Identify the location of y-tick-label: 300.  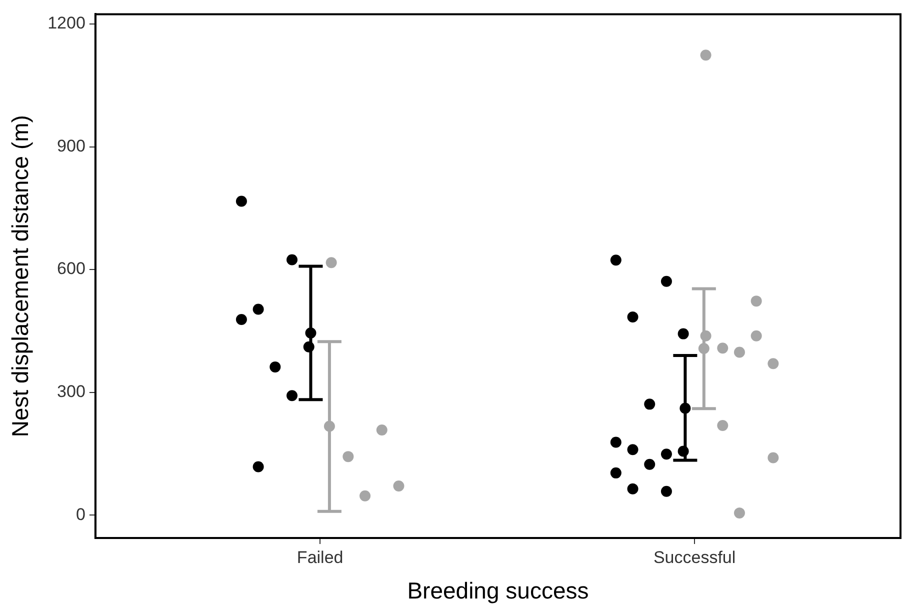
(71, 392).